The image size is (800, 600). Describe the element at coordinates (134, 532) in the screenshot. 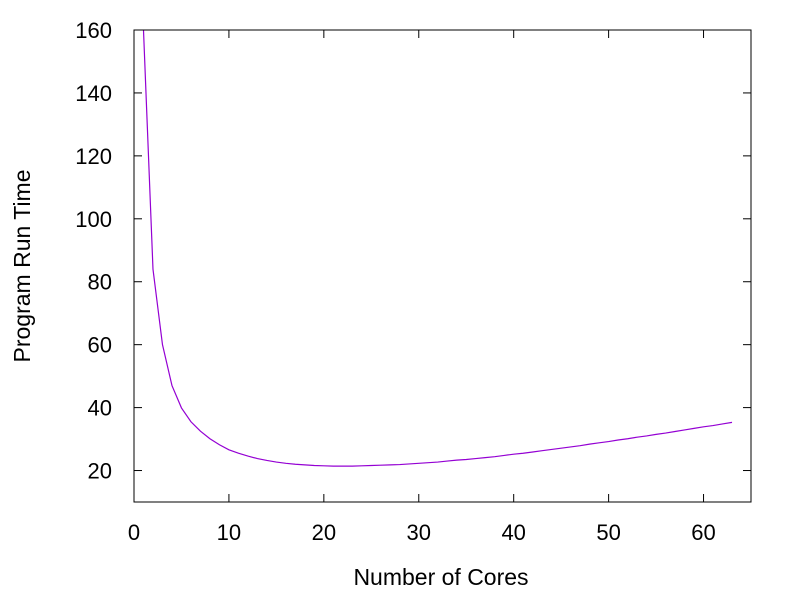

I see `x-tick-label: 0` at that location.